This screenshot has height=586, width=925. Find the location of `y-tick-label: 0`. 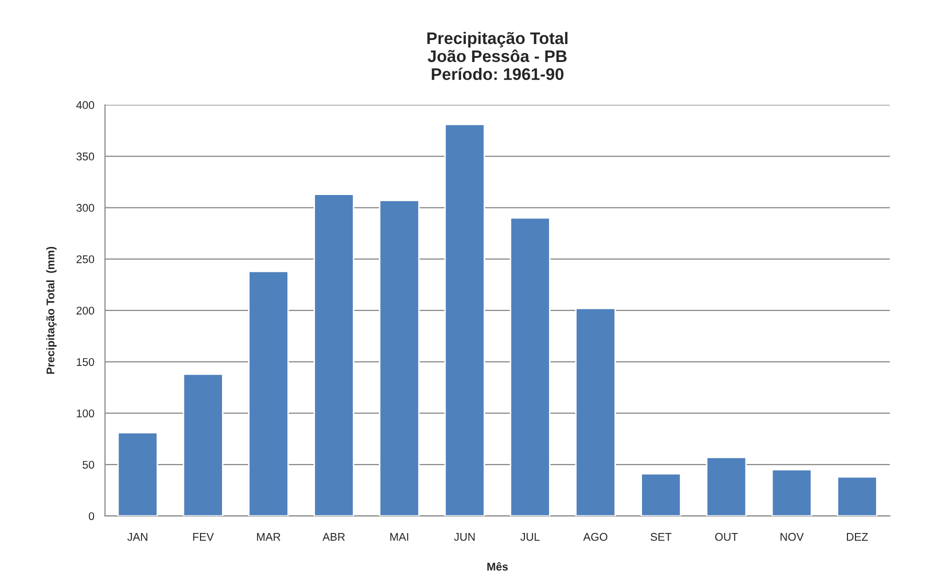

y-tick-label: 0 is located at coordinates (91, 516).